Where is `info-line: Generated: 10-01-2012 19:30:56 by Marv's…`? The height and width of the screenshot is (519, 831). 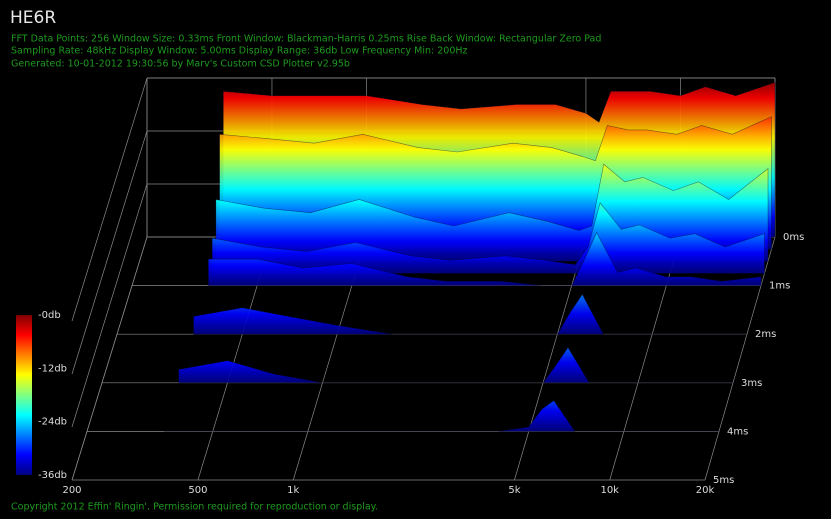 info-line: Generated: 10-01-2012 19:30:56 by Marv's… is located at coordinates (180, 64).